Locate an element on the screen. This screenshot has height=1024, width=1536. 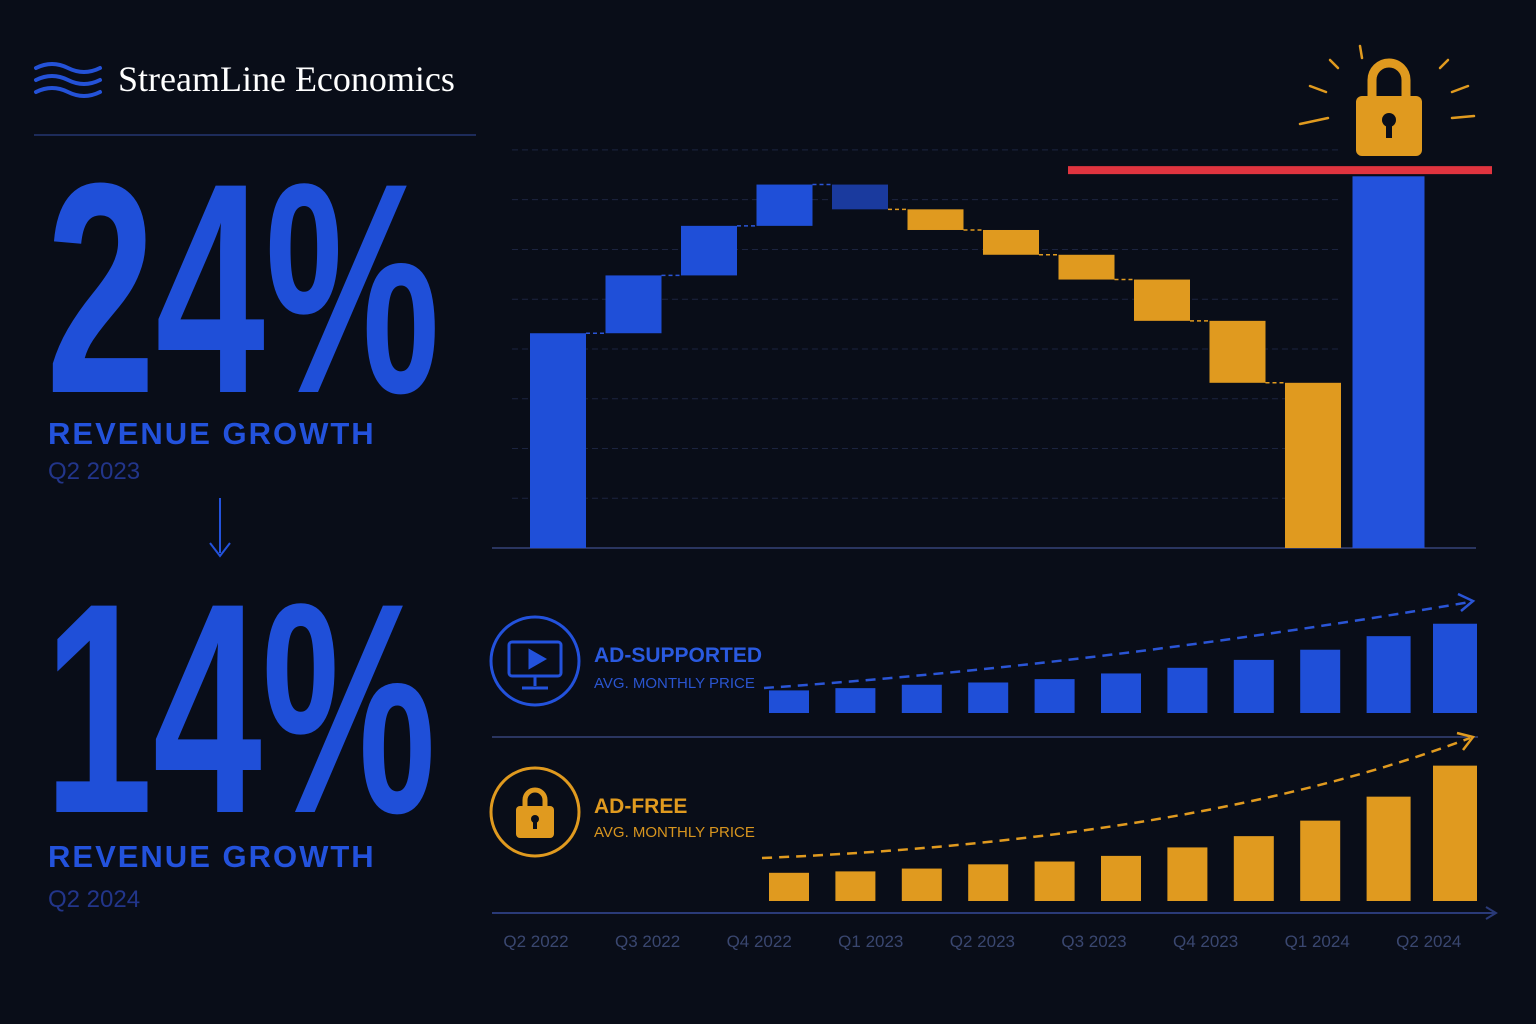
x-tick-label: Q2 2024 is located at coordinates (1428, 941).